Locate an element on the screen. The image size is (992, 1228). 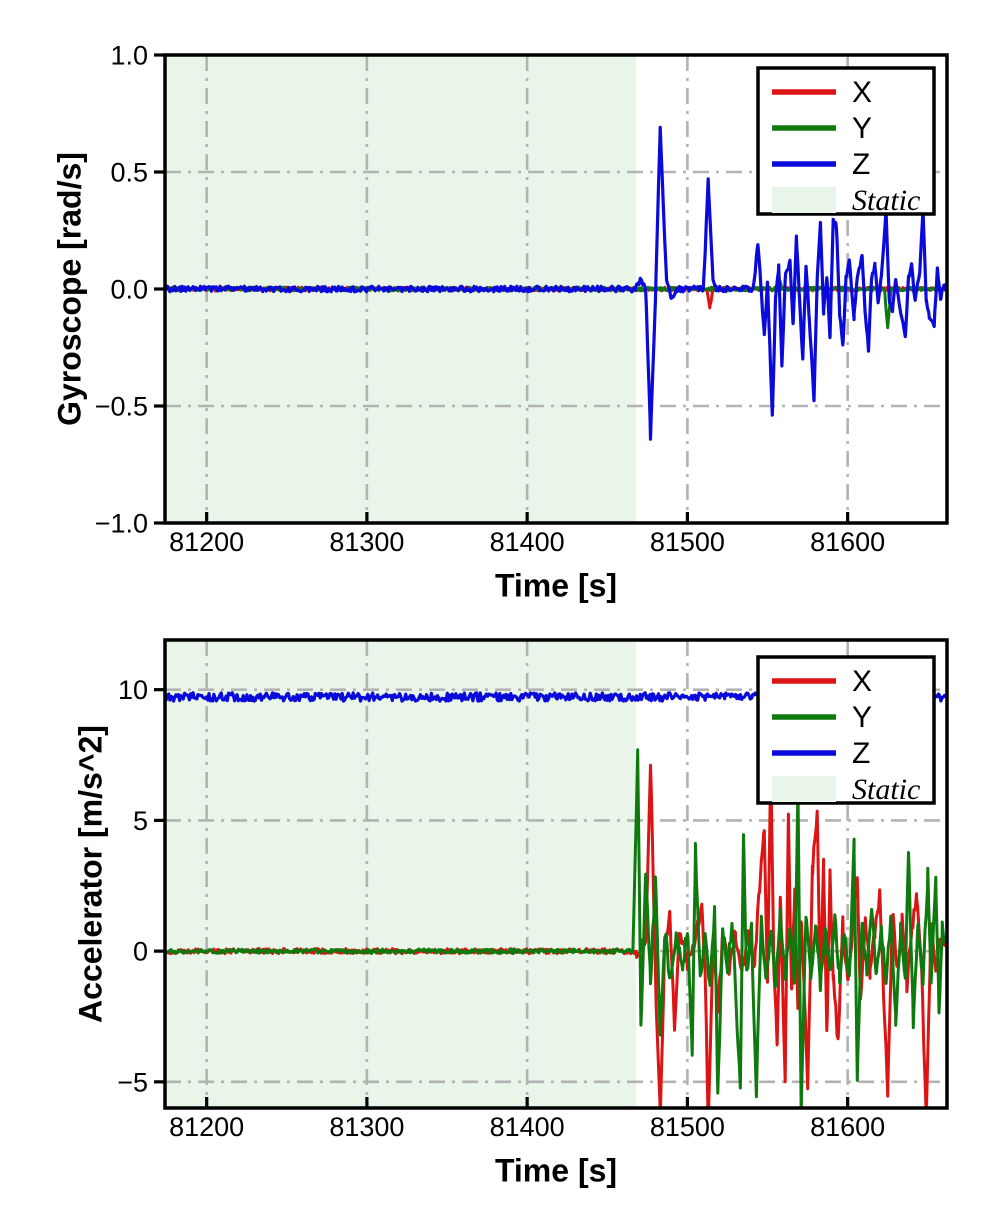
ytick-label: 10 is located at coordinates (133, 690).